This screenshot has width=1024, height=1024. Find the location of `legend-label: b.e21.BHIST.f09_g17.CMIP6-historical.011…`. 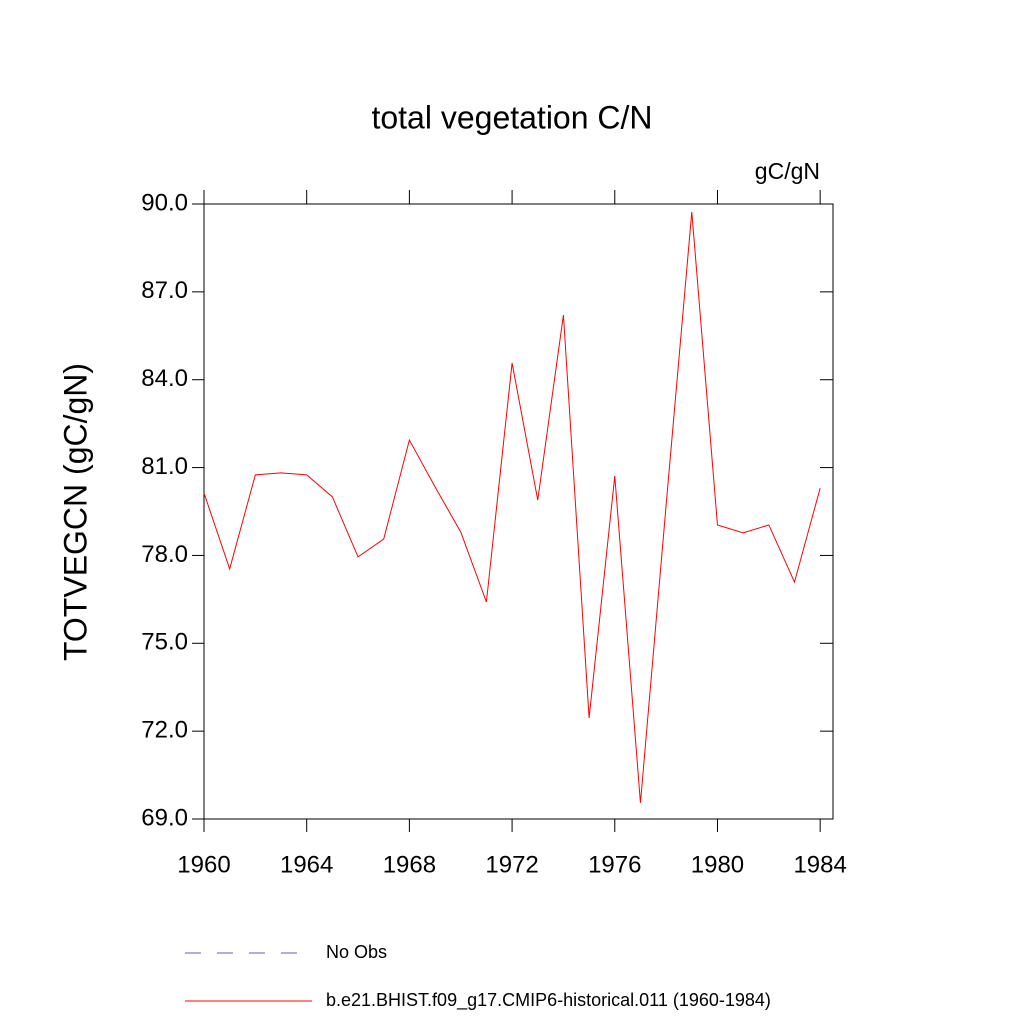

legend-label: b.e21.BHIST.f09_g17.CMIP6-historical.011… is located at coordinates (548, 1000).